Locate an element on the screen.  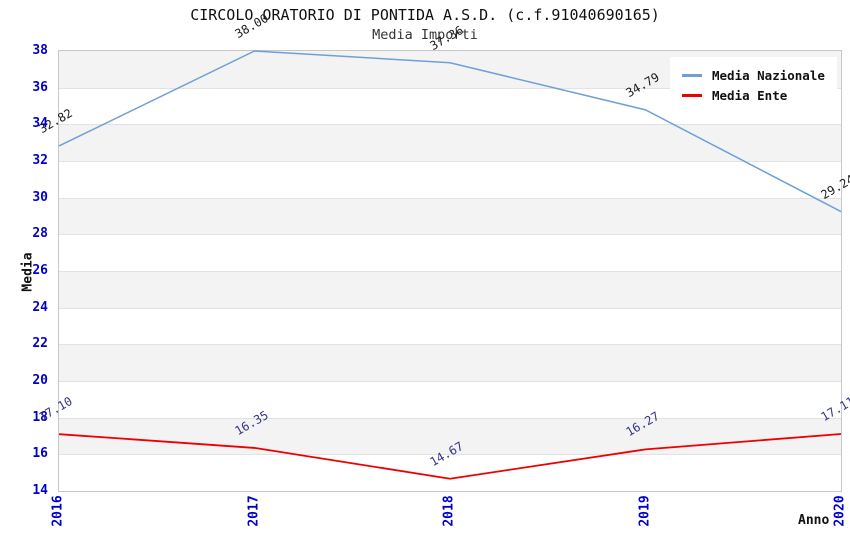
legend-label-media-nazionale: Media Nazionale is located at coordinates (768, 75).